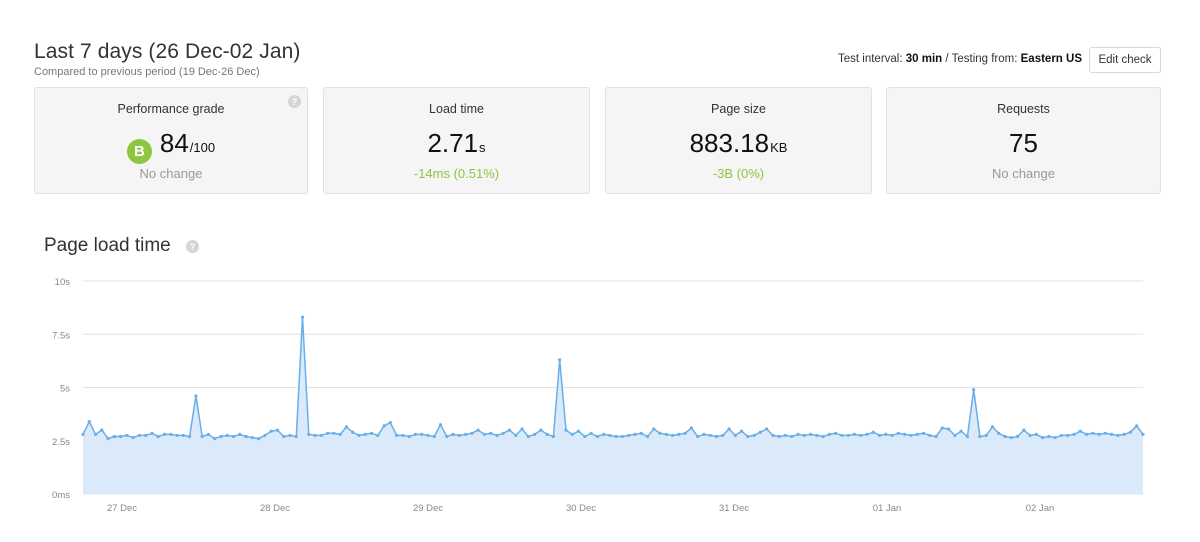 The height and width of the screenshot is (542, 1200). What do you see at coordinates (453, 143) in the screenshot?
I see `load-time-number: 2.71` at bounding box center [453, 143].